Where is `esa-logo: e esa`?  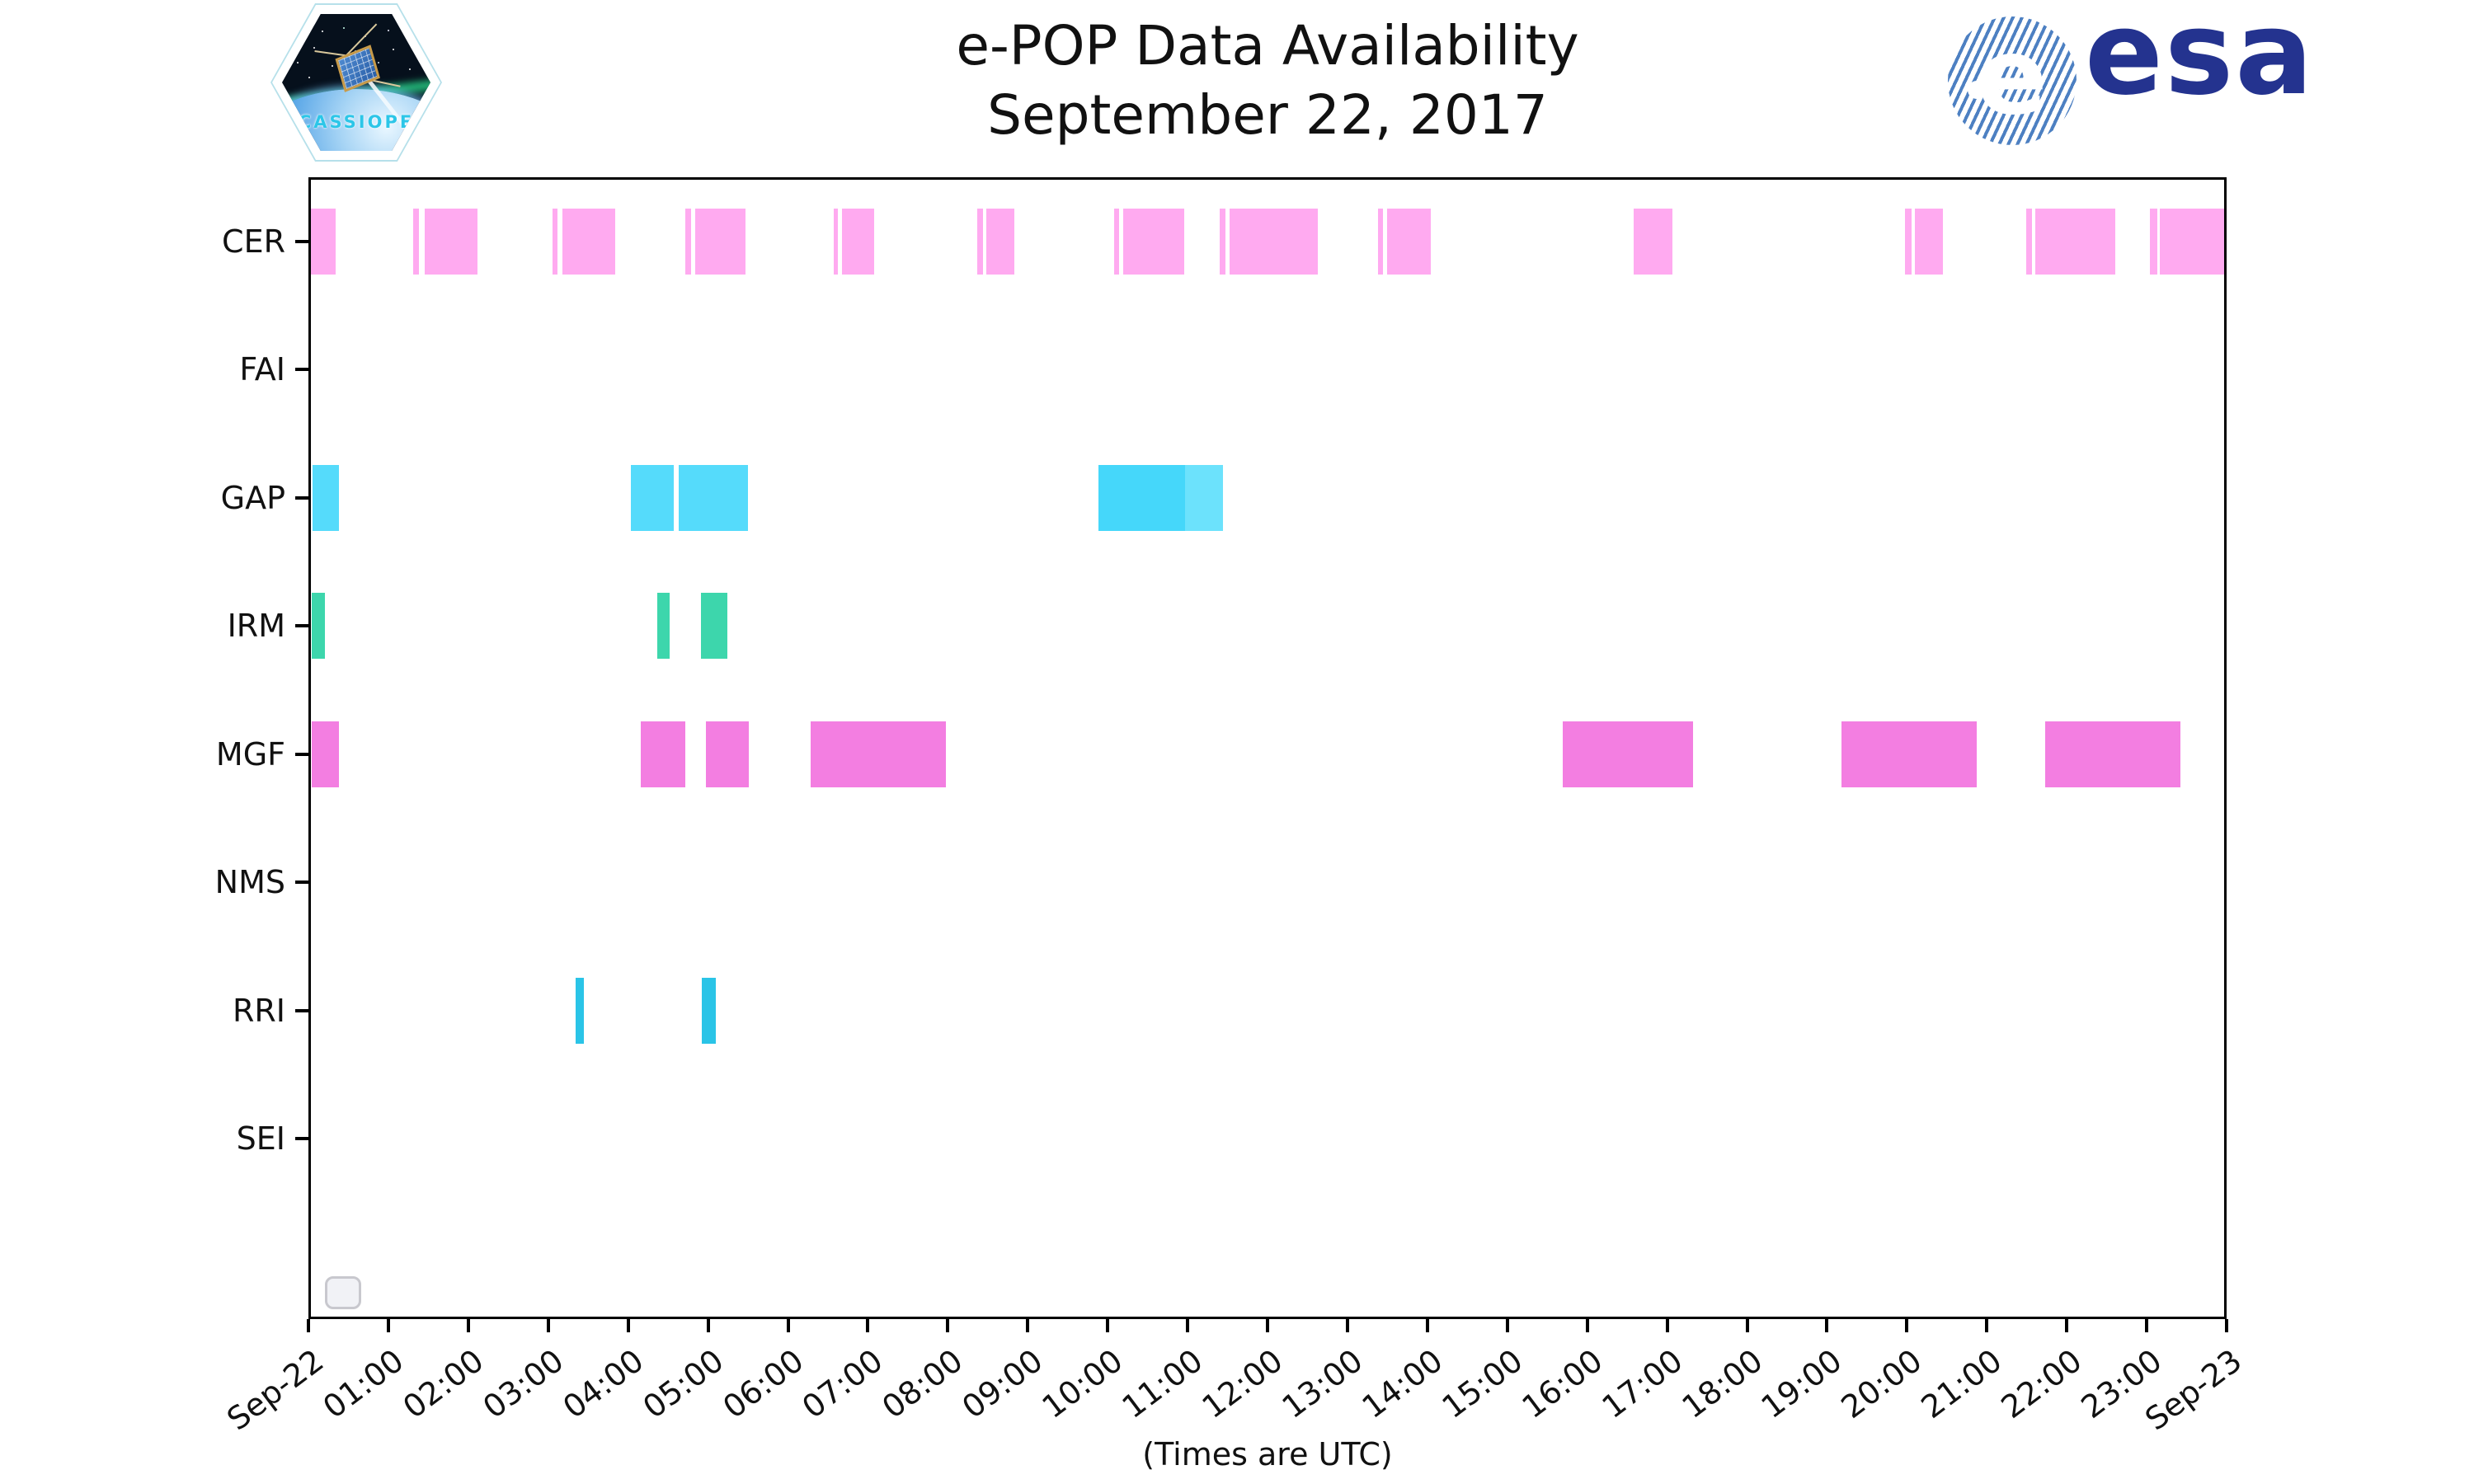
esa-logo: e esa is located at coordinates (2130, 77).